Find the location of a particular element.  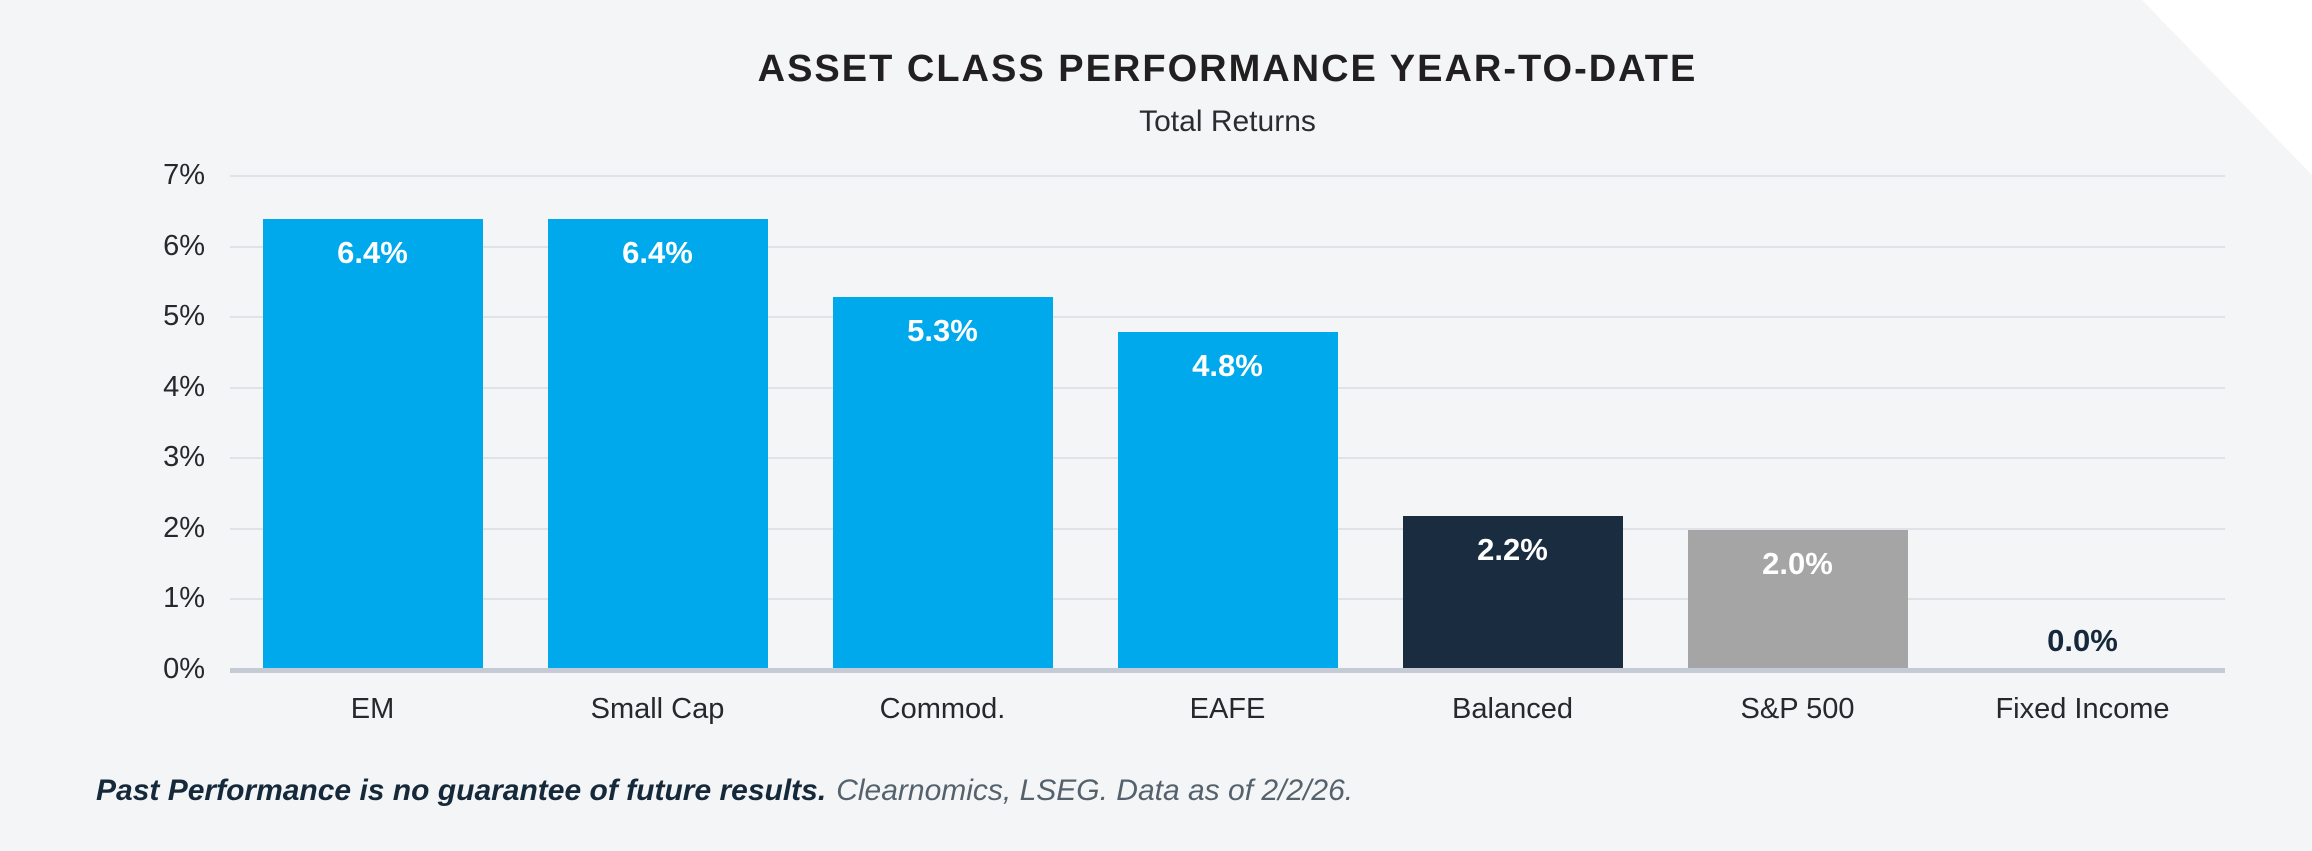

bar-value-s-p-500: 2.0% is located at coordinates (1797, 563).